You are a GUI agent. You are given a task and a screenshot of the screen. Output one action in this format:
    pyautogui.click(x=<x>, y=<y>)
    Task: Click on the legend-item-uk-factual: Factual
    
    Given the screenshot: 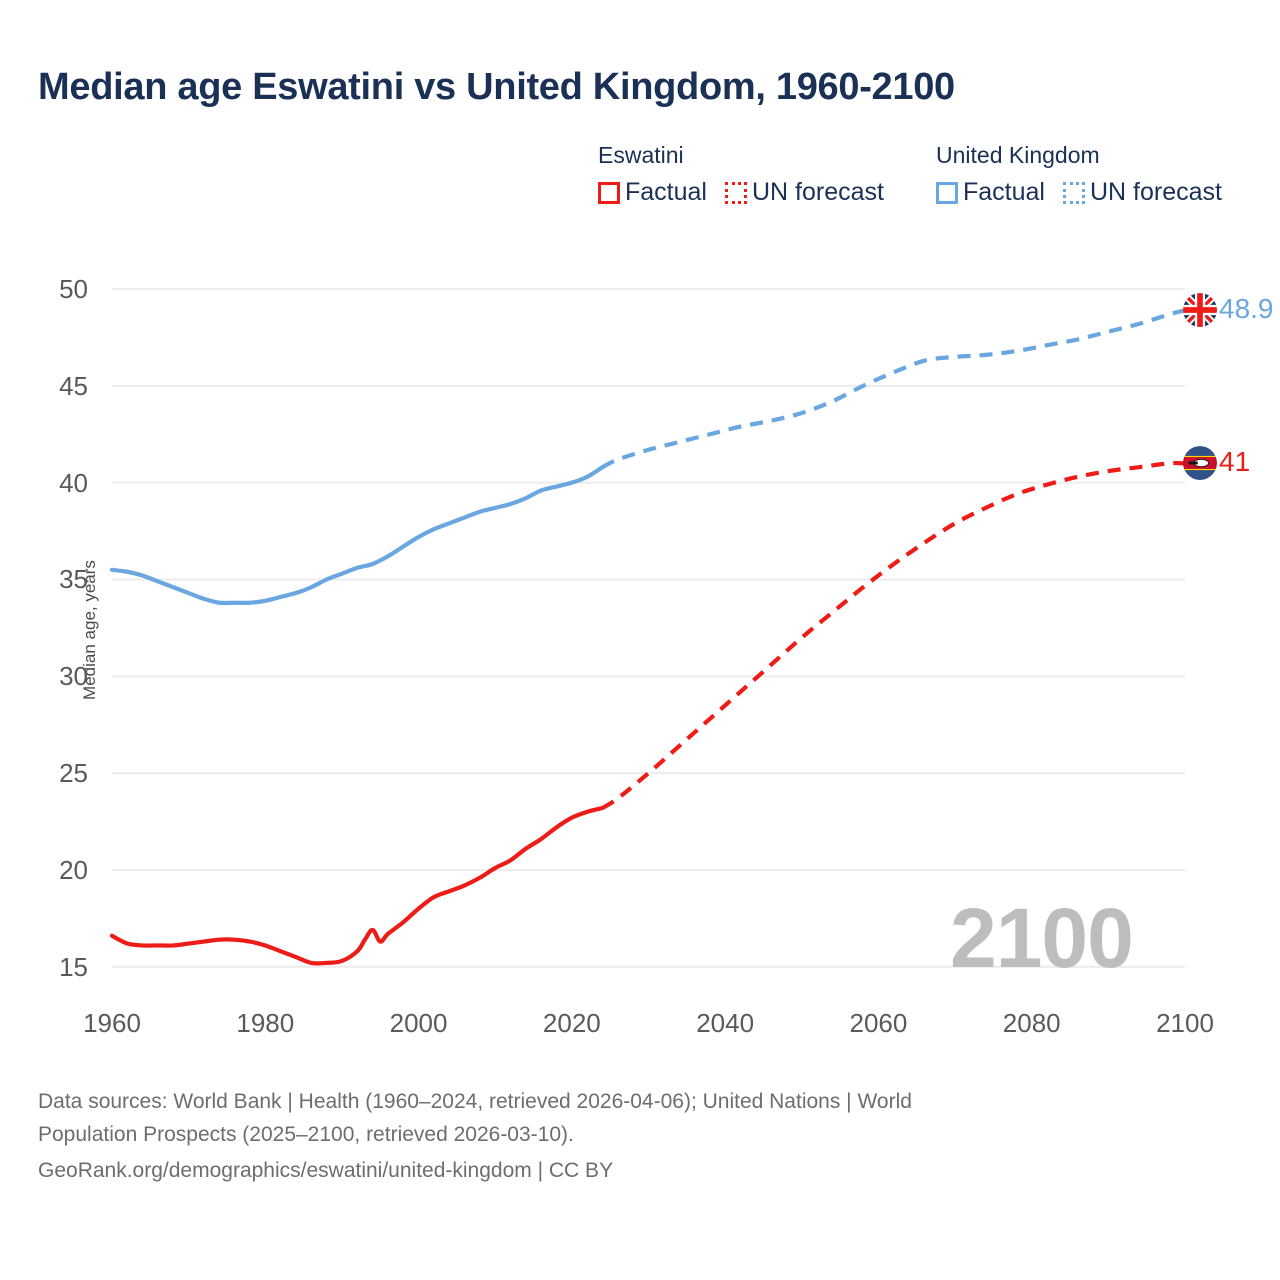 What is the action you would take?
    pyautogui.click(x=990, y=192)
    